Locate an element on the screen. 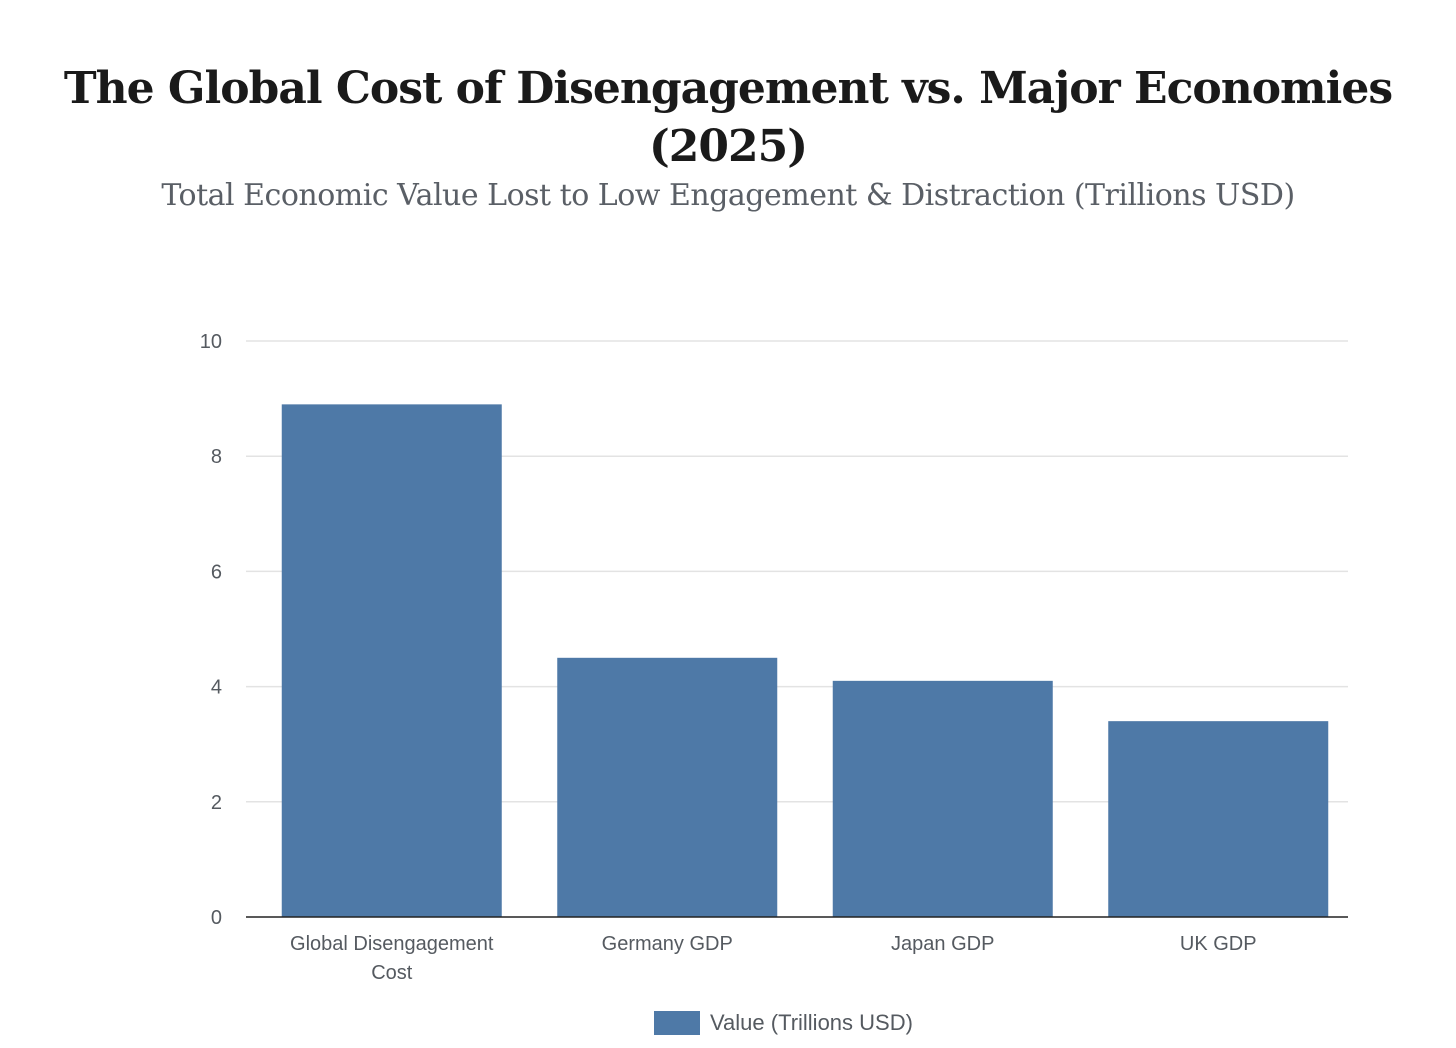 The width and height of the screenshot is (1456, 1048). legend-label: Value (Trillions USD) is located at coordinates (811, 1022).